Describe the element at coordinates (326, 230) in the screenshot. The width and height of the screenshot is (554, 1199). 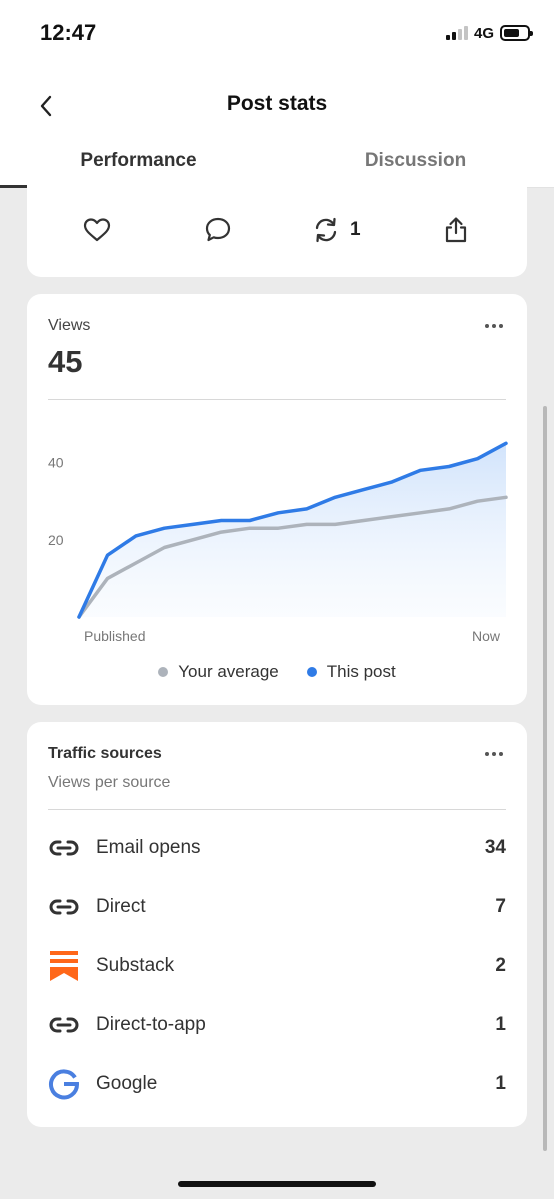
I see `restack-icon` at that location.